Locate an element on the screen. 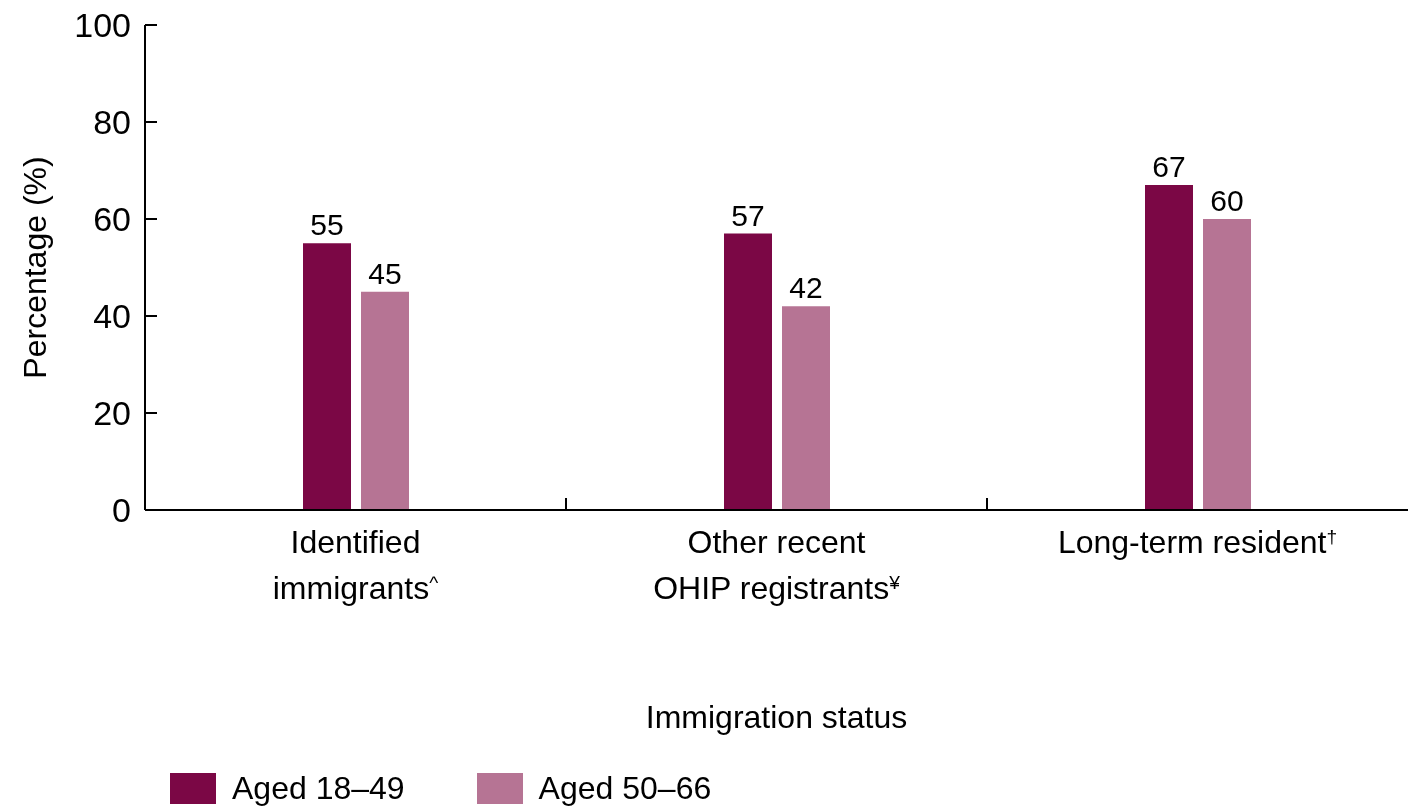 This screenshot has width=1410, height=810. data-label: 60 is located at coordinates (1227, 200).